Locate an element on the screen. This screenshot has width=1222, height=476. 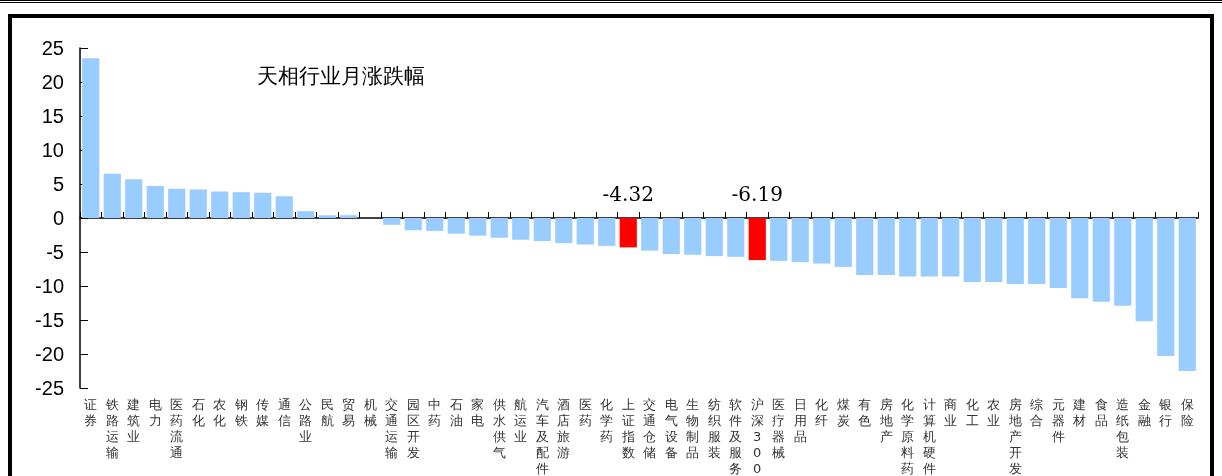
y-tick-label: -15 is located at coordinates (49, 320).